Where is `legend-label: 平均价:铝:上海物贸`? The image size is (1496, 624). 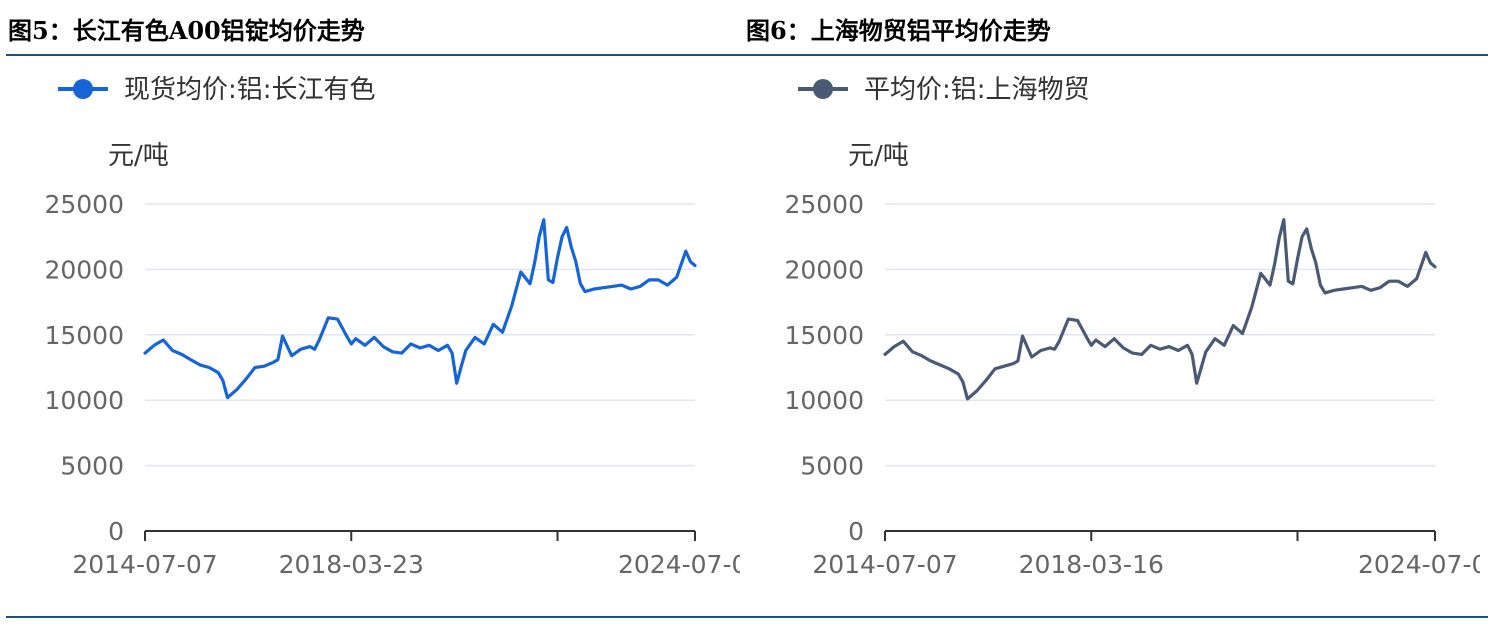 legend-label: 平均价:铝:上海物贸 is located at coordinates (977, 90).